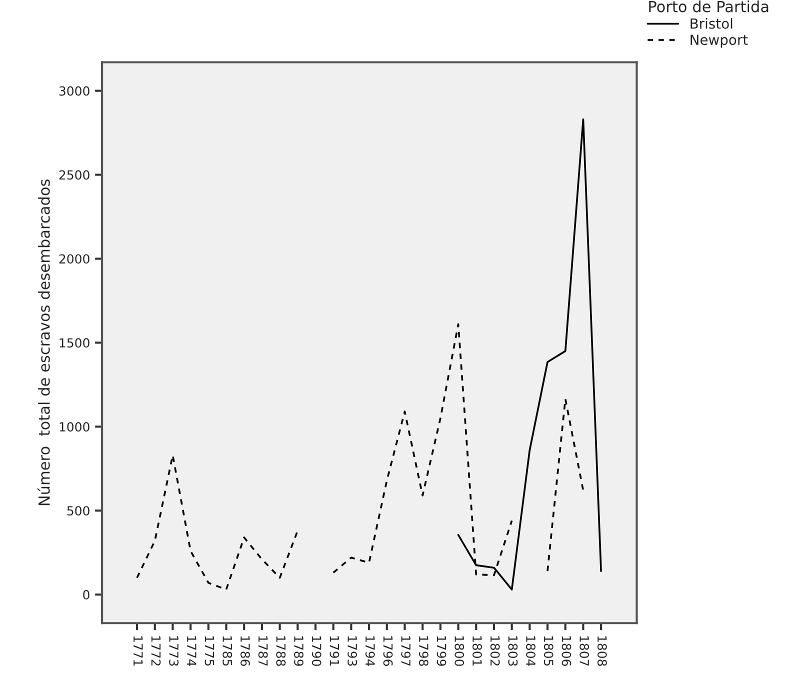  I want to click on x-tick-label: 1791, so click(335, 651).